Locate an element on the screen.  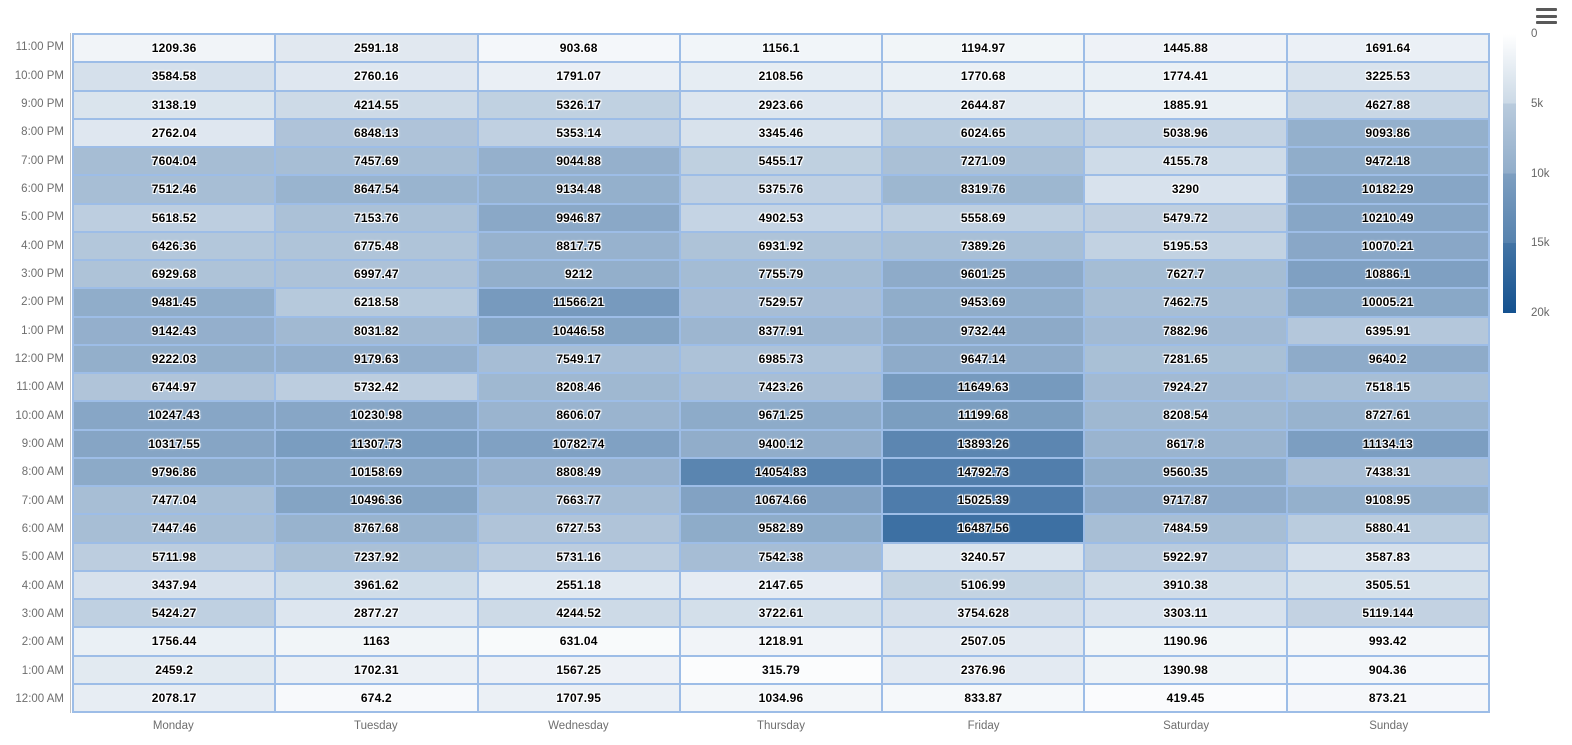
heatmap-cell: 3910.38 is located at coordinates (1185, 584).